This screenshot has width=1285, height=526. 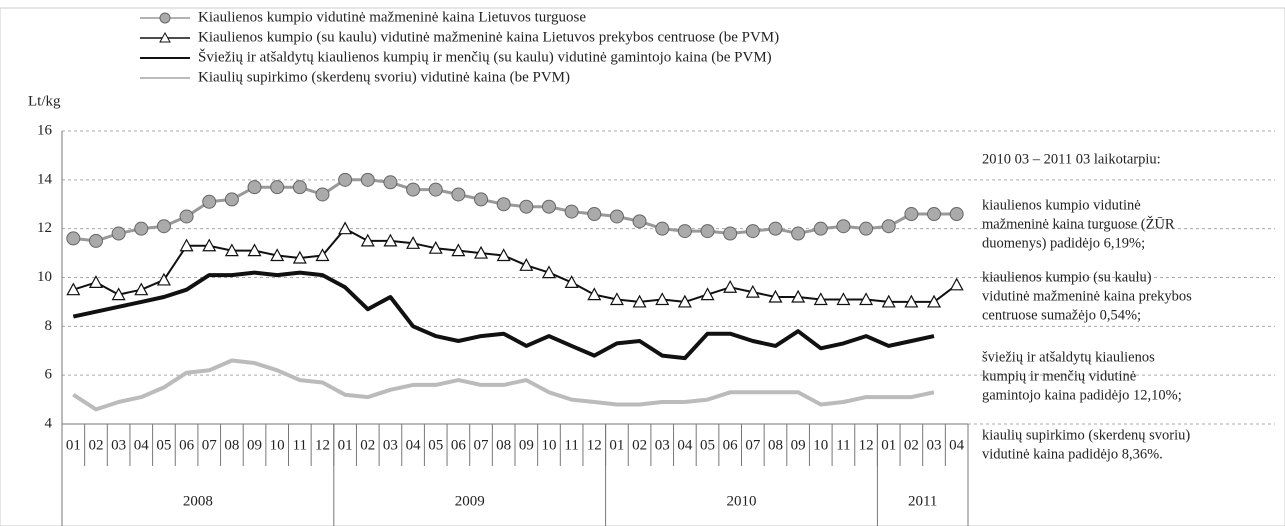 What do you see at coordinates (165, 18) in the screenshot?
I see `legend-marker` at bounding box center [165, 18].